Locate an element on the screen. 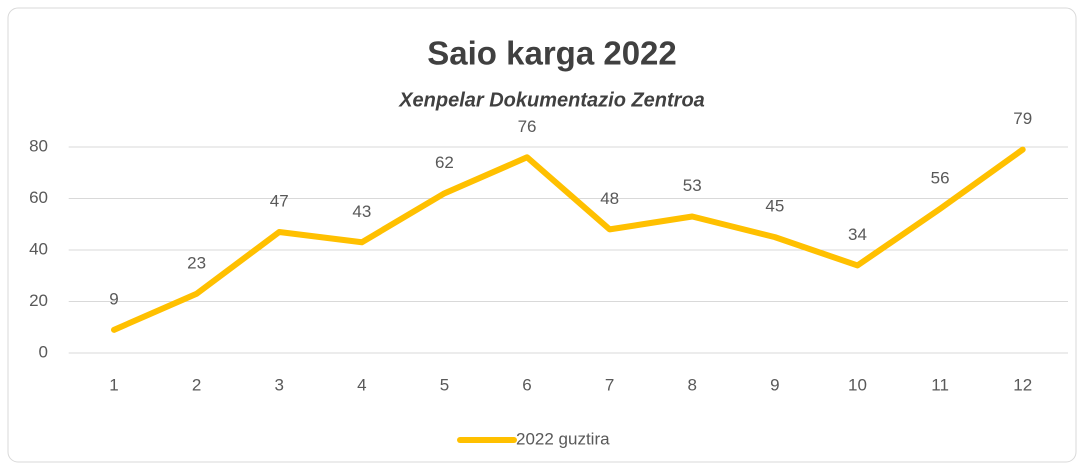 Image resolution: width=1084 pixels, height=470 pixels. x-tick-label: 5 is located at coordinates (444, 384).